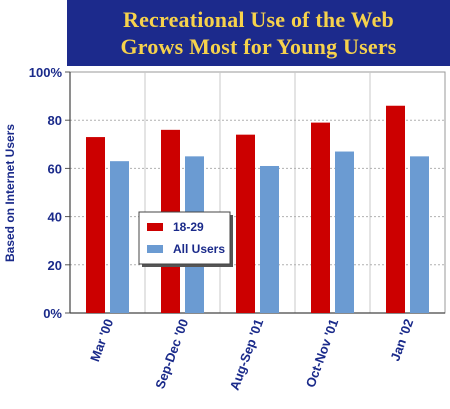 The image size is (450, 409). Describe the element at coordinates (258, 19) in the screenshot. I see `chart-title-line-1: Recreational Use of the Web` at that location.